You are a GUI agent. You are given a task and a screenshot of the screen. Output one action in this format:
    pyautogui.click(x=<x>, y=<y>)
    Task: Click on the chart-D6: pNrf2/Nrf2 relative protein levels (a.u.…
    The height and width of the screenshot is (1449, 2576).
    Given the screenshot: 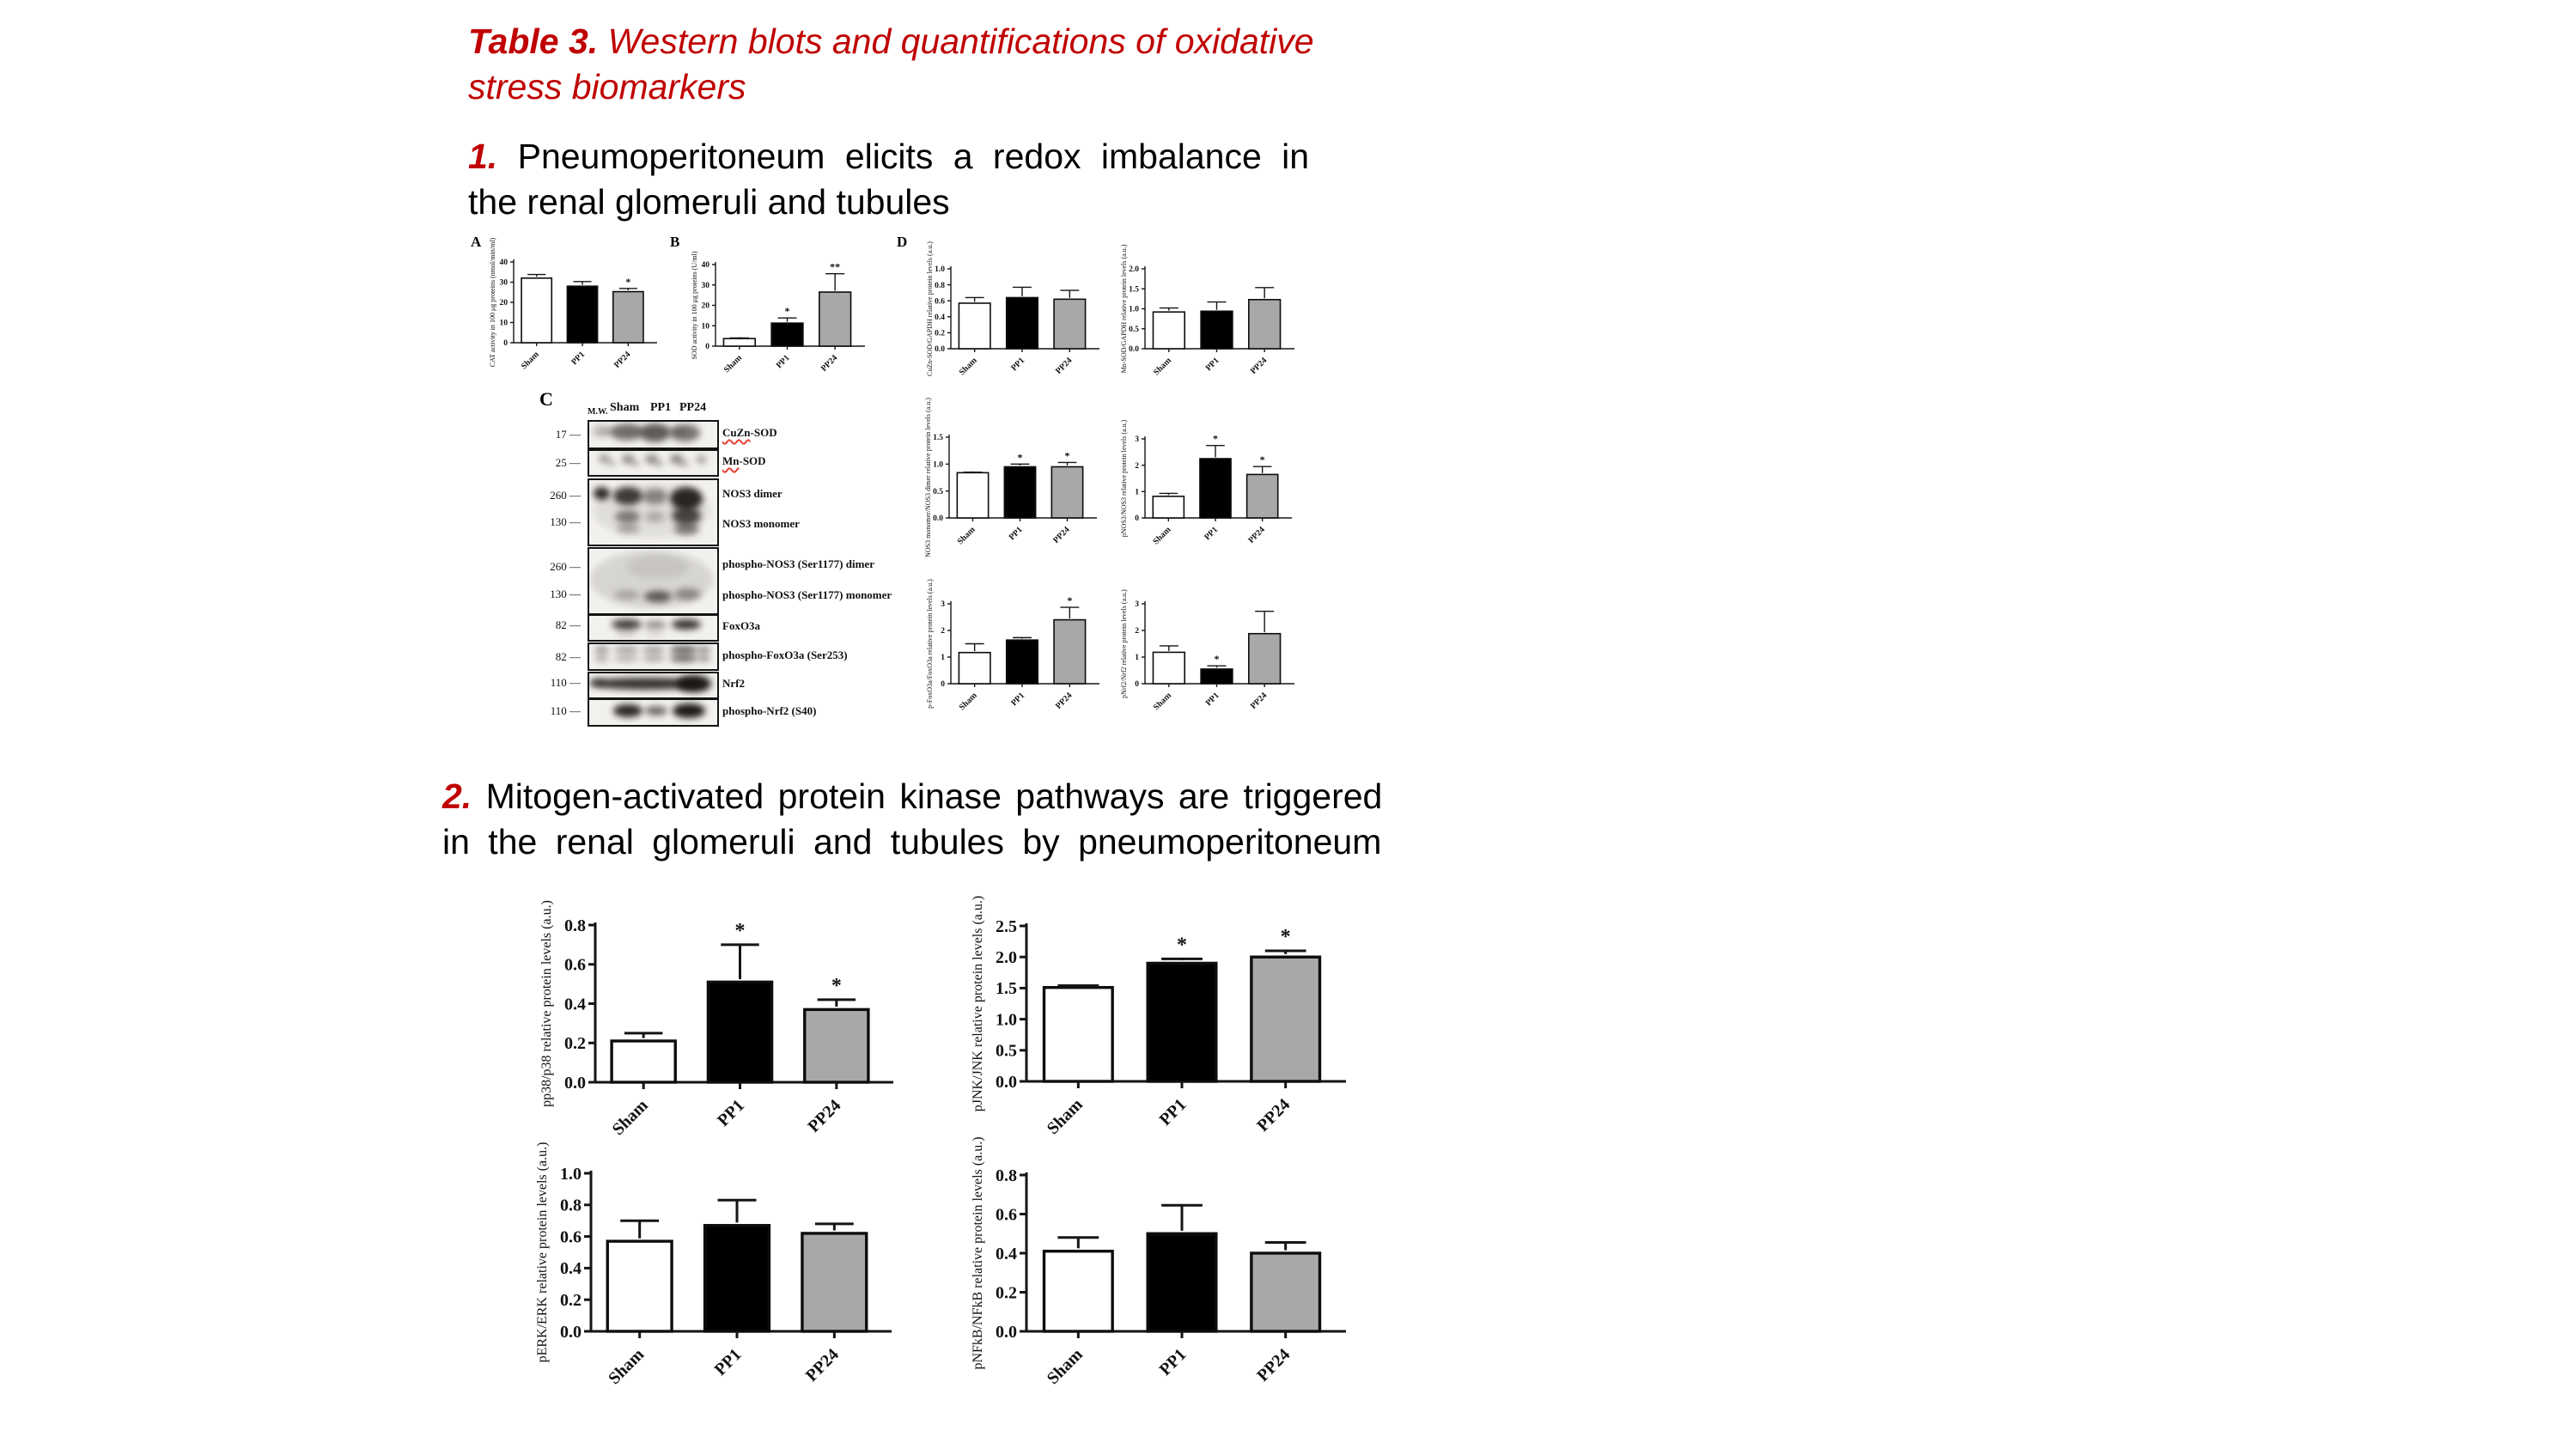 What is the action you would take?
    pyautogui.click(x=1207, y=651)
    